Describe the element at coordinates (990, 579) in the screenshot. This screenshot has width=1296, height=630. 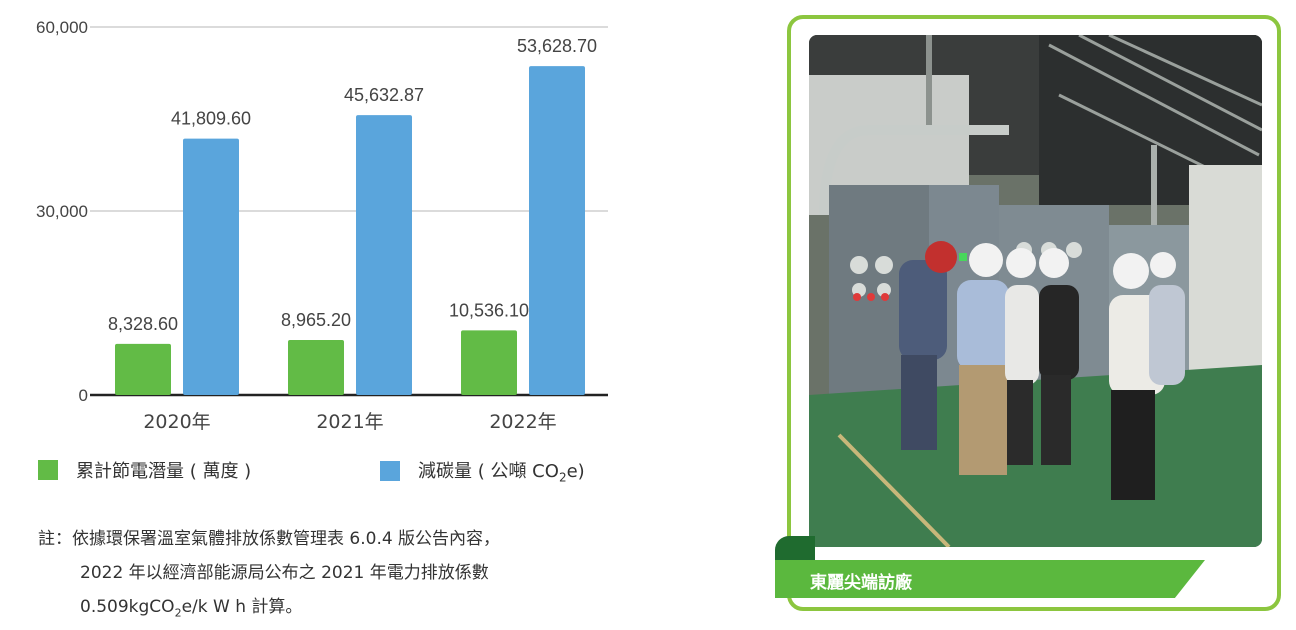
I see `photo-caption-banner: 東麗尖端訪廠` at that location.